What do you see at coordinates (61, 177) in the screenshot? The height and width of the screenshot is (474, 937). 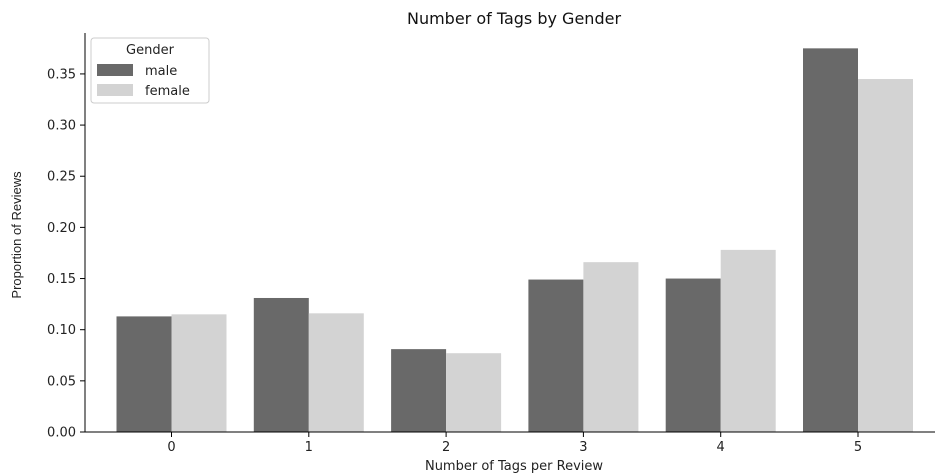 I see `y-tick-label: 0.25` at bounding box center [61, 177].